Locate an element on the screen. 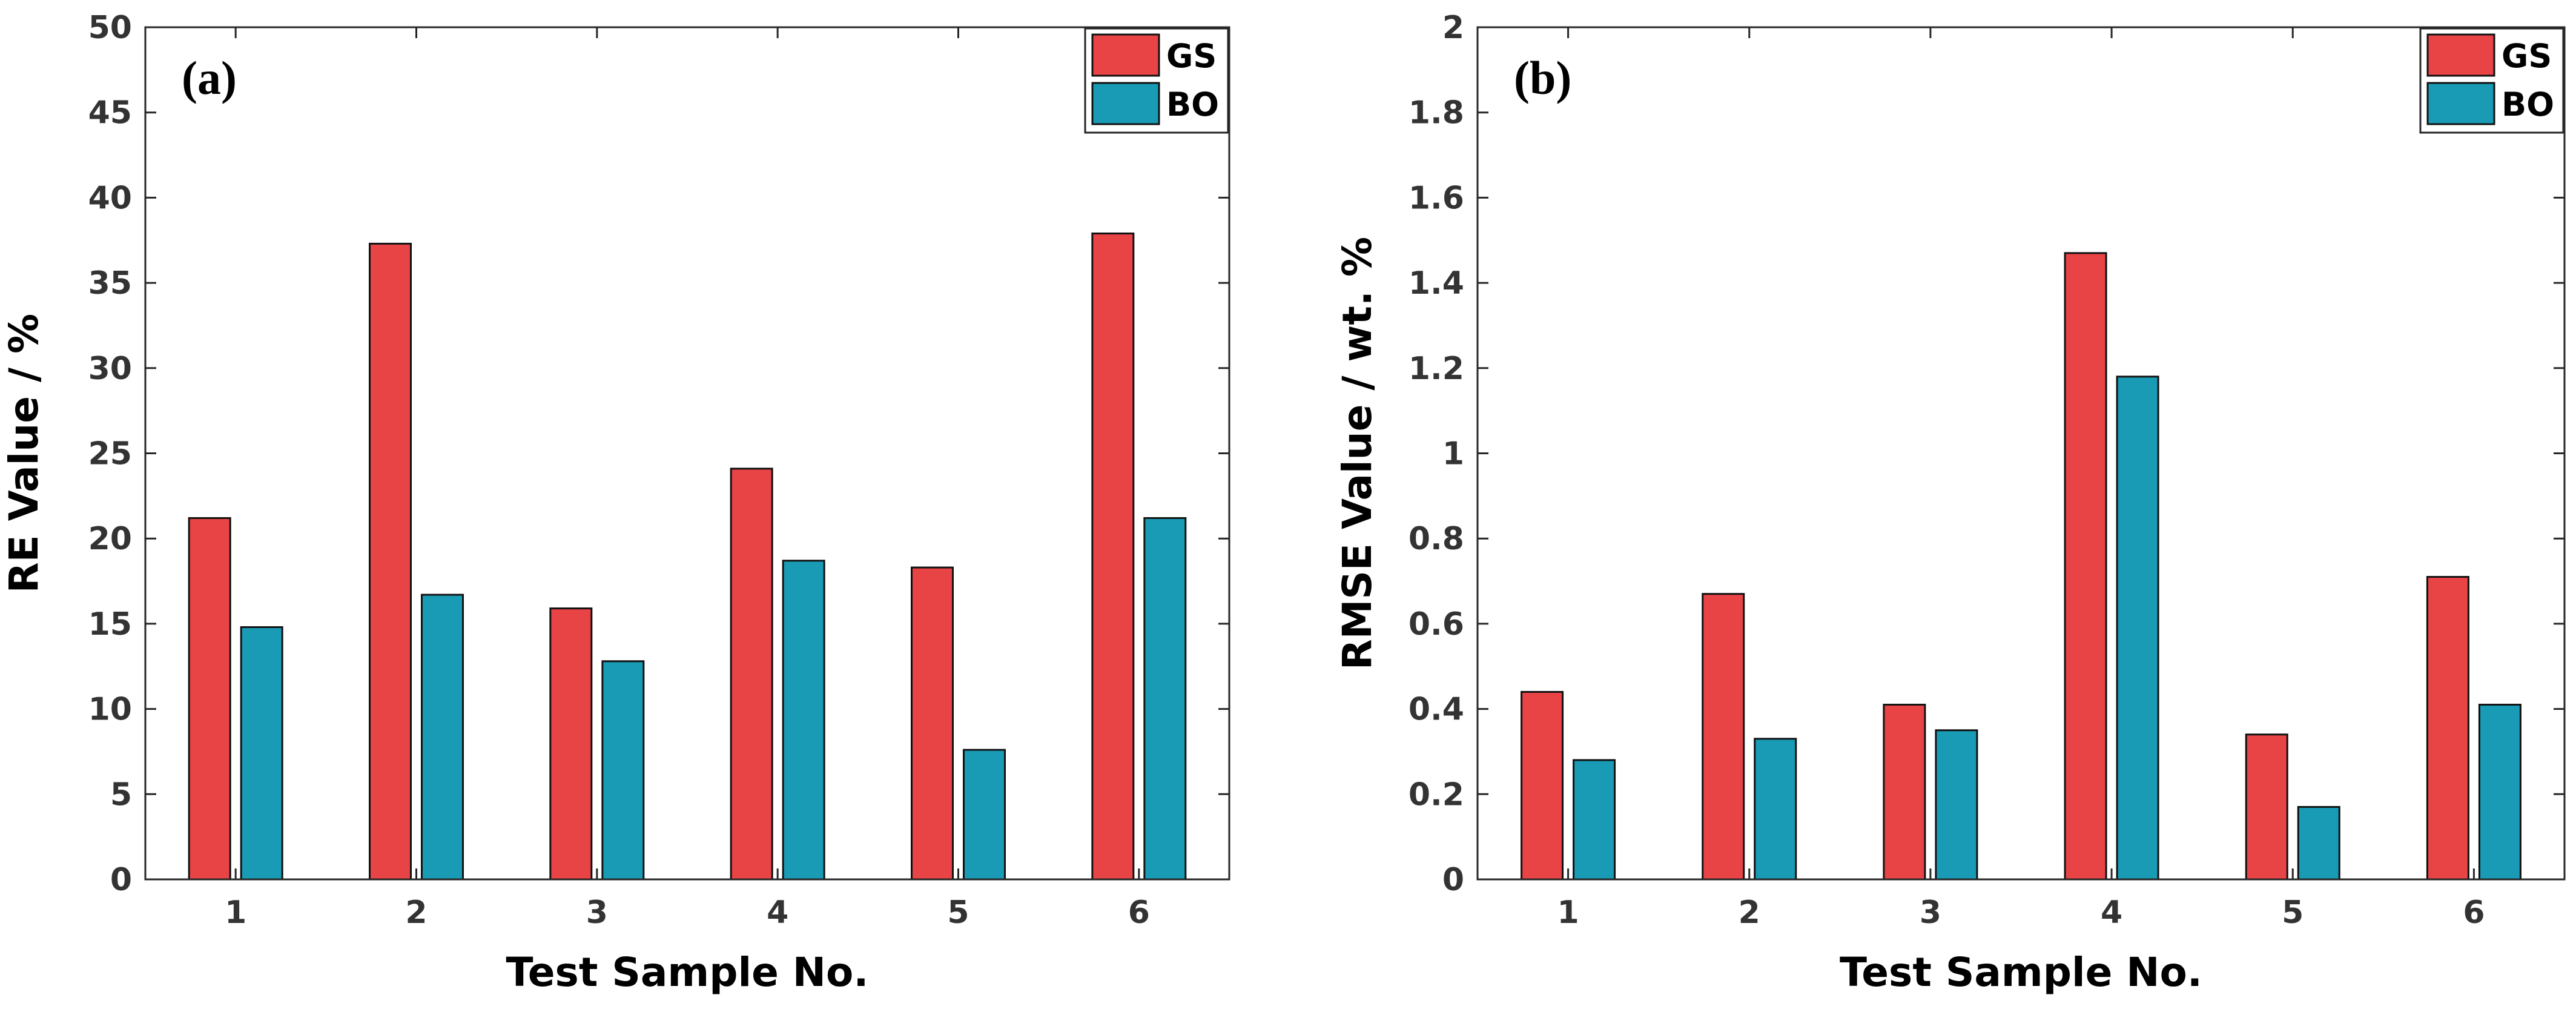 Image resolution: width=2576 pixels, height=1012 pixels. chart-0-xtick-label: 2 is located at coordinates (416, 913).